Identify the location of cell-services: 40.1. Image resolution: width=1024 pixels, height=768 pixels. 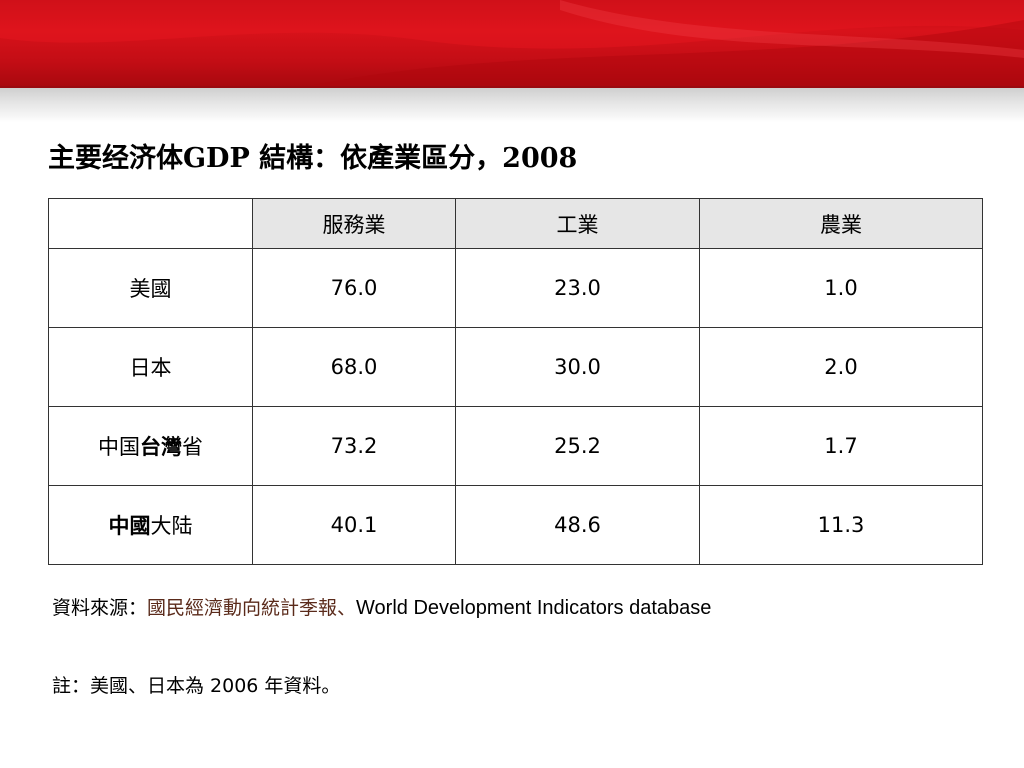
(354, 525).